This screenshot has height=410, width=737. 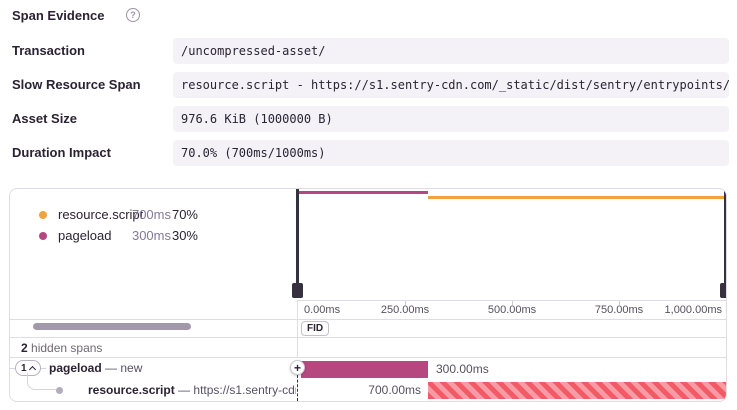 What do you see at coordinates (151, 235) in the screenshot?
I see `legend-duration: 300ms` at bounding box center [151, 235].